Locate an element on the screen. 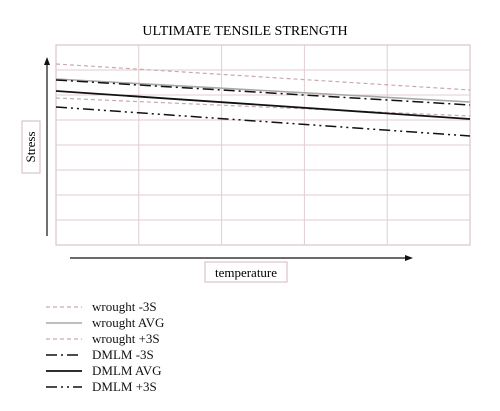 This screenshot has height=411, width=500. legend-item: wrought +3S is located at coordinates (164, 339).